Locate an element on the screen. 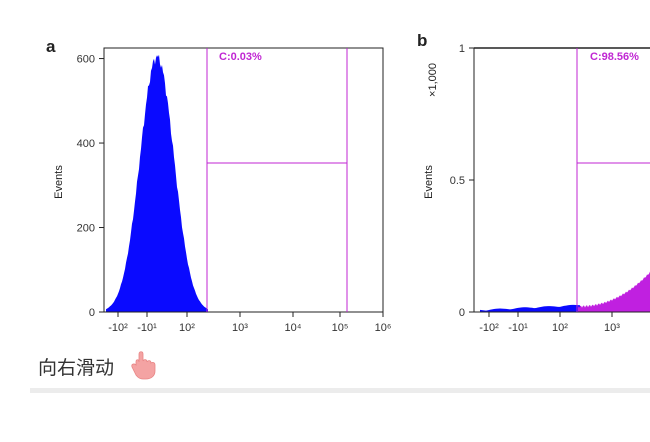 The image size is (650, 442). panel-b-multiplier: ×1,000 is located at coordinates (433, 80).